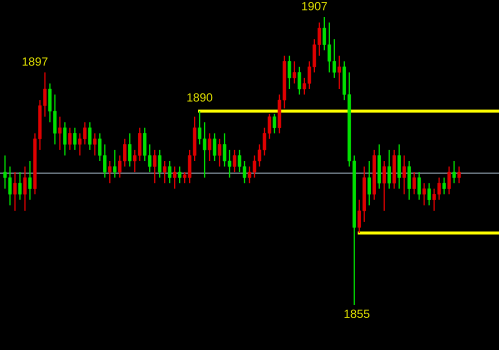 The width and height of the screenshot is (499, 350). Describe the element at coordinates (357, 314) in the screenshot. I see `text: 1855` at that location.